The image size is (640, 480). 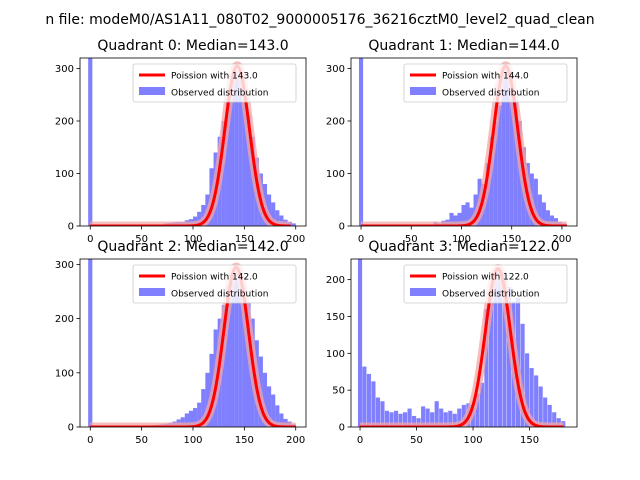 I want to click on axes-frame, so click(x=464, y=343).